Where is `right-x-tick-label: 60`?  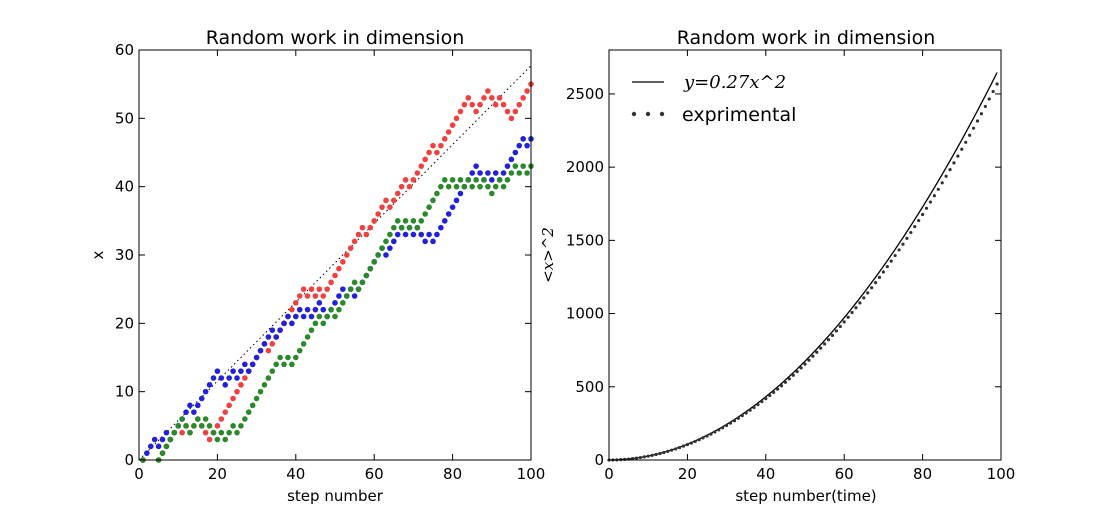 right-x-tick-label: 60 is located at coordinates (844, 474).